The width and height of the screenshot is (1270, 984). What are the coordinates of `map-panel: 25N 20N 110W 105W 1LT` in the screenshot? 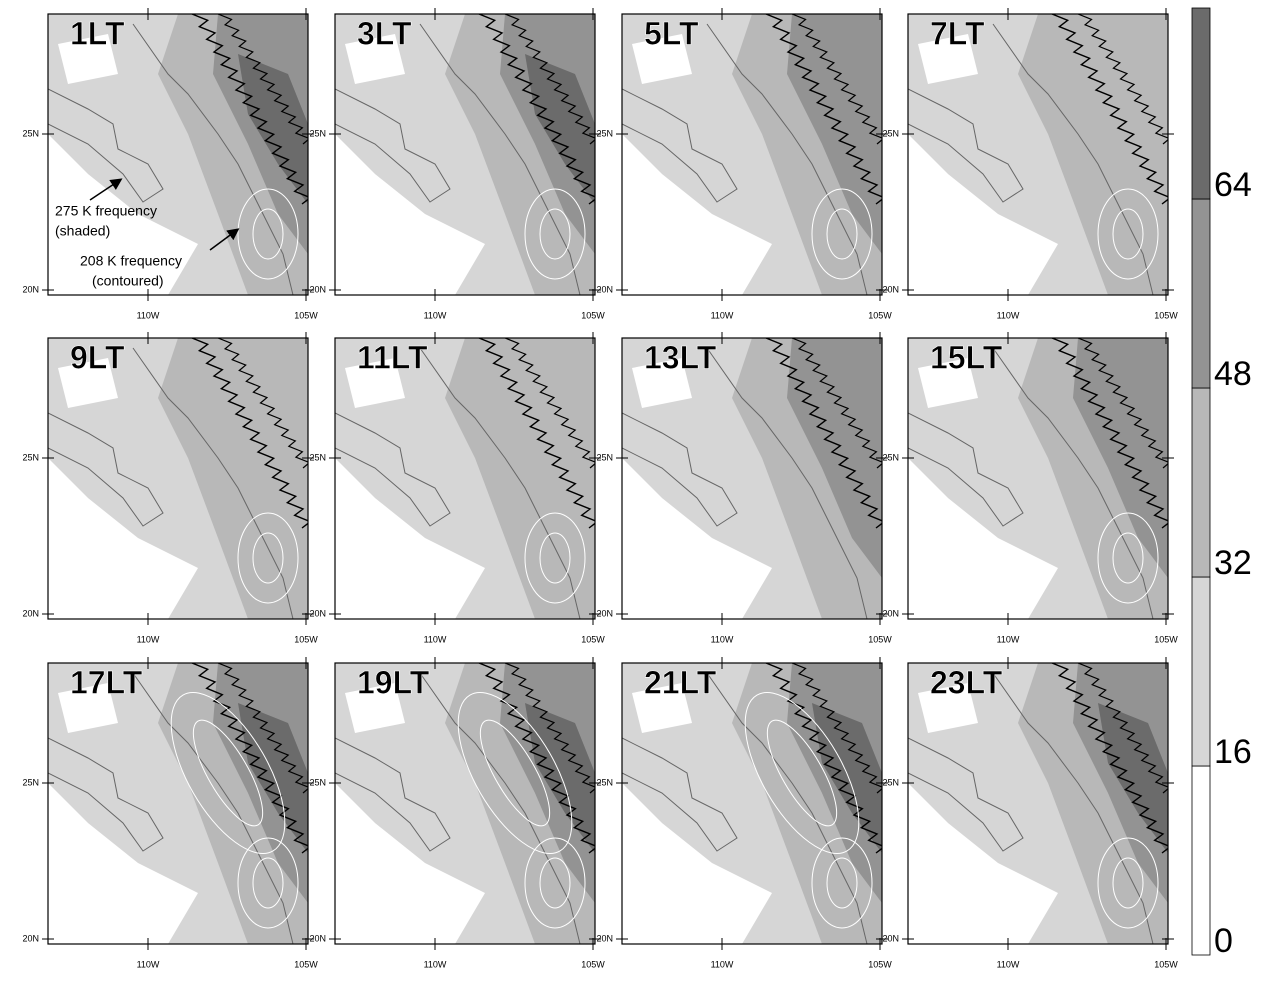 It's located at (170, 164).